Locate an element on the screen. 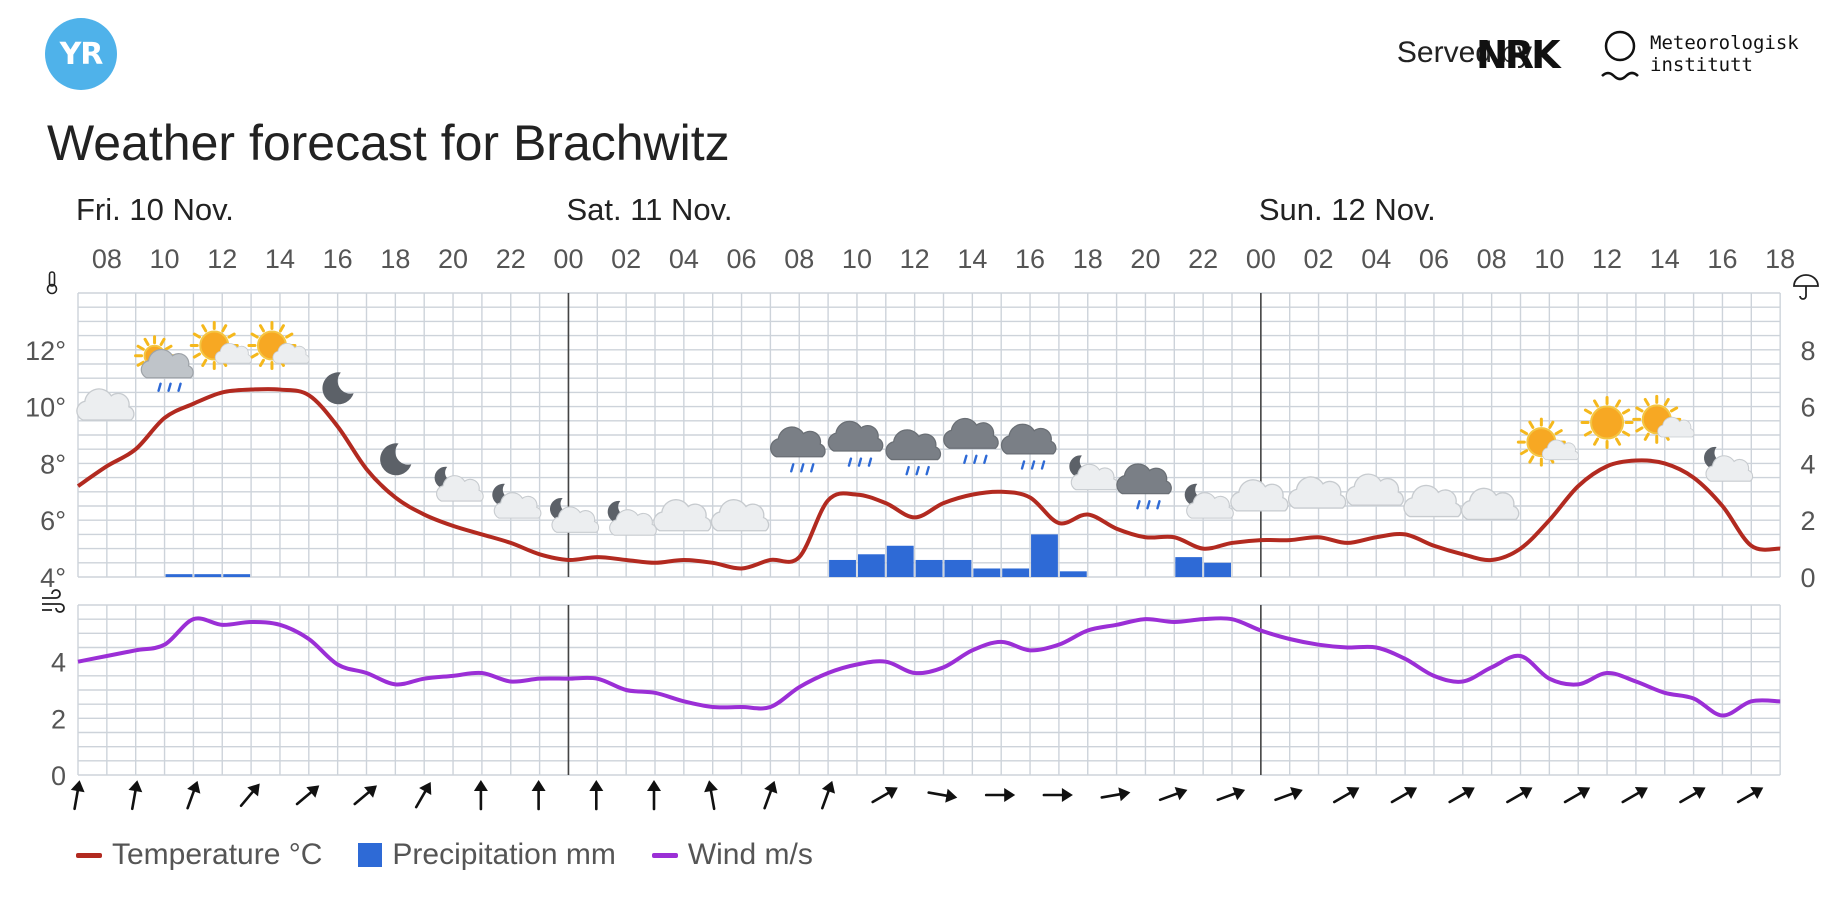 Image resolution: width=1832 pixels, height=919 pixels. nrk-logo: NRK is located at coordinates (1518, 55).